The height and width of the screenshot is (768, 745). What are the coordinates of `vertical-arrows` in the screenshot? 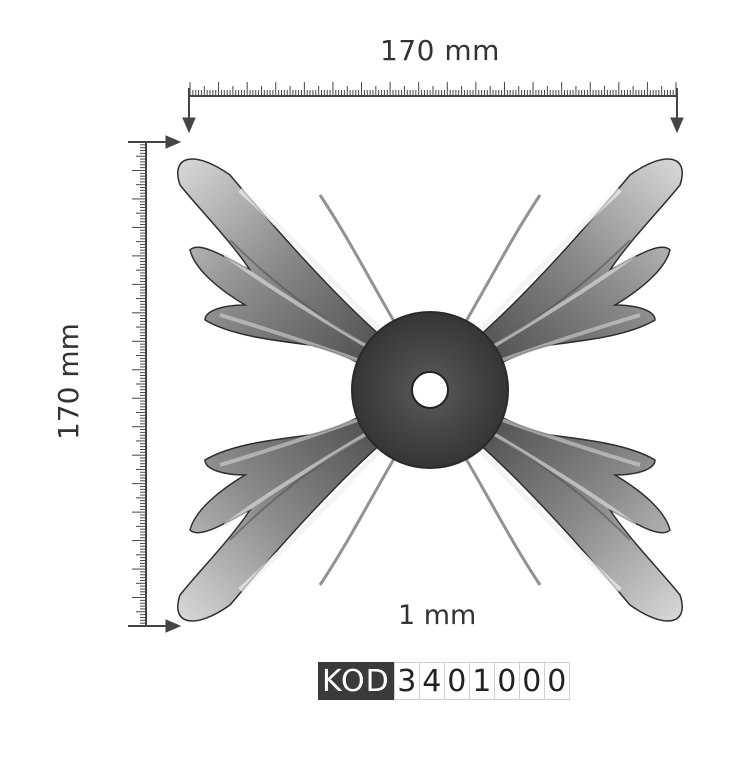 It's located at (155, 384).